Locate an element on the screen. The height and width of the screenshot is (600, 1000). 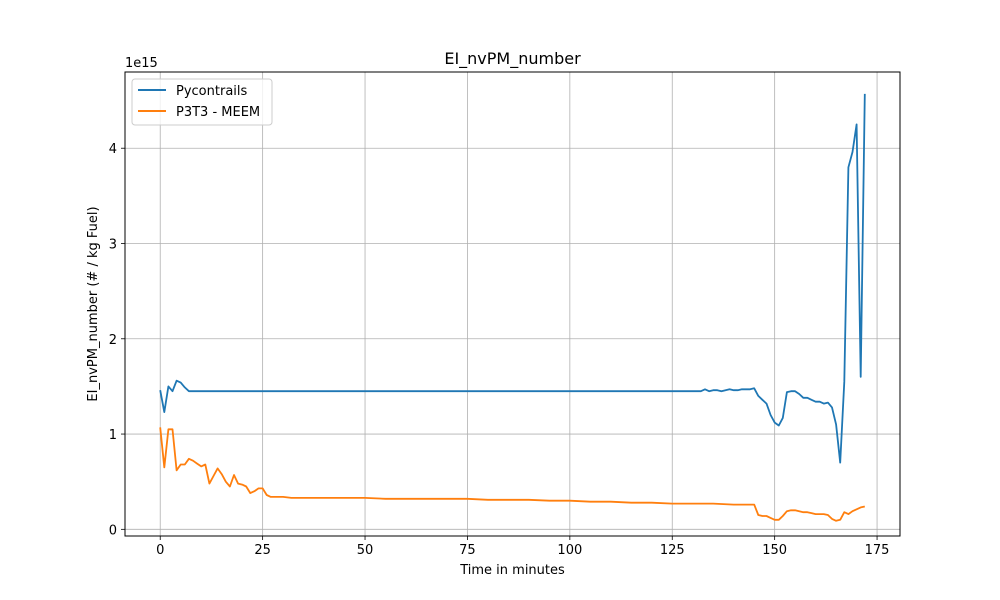
y-tick-label: 1 is located at coordinates (113, 435).